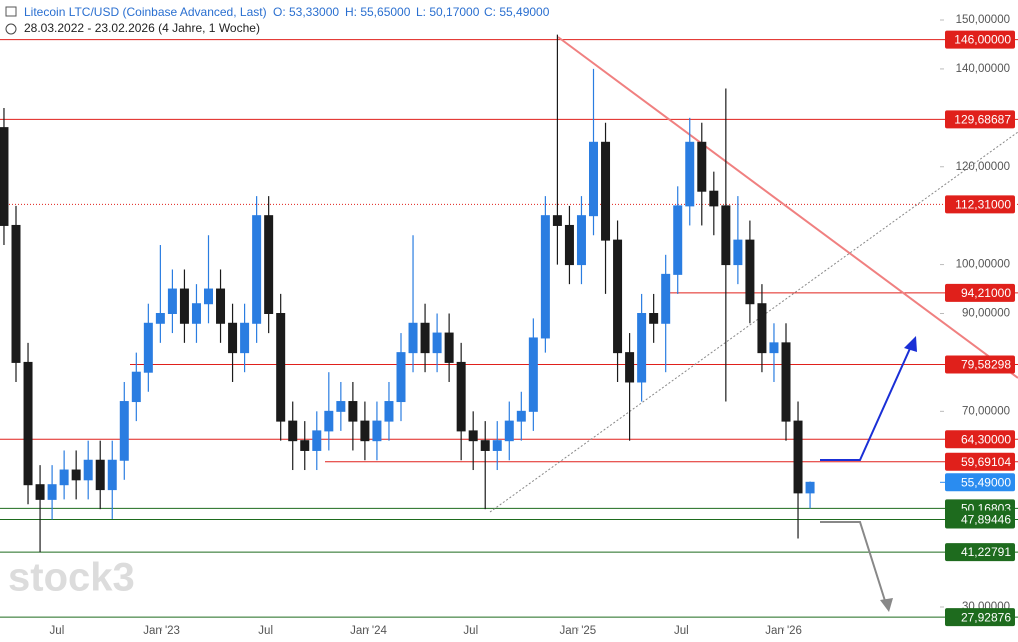 The height and width of the screenshot is (642, 1018). Describe the element at coordinates (983, 167) in the screenshot. I see `y-tick-label: 120,00000` at that location.